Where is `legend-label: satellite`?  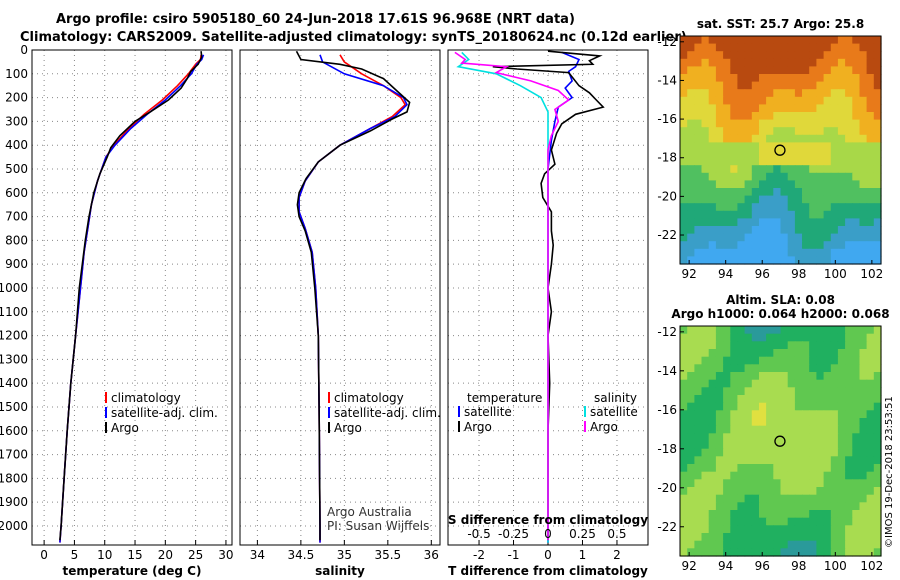
legend-label: satellite is located at coordinates (614, 412).